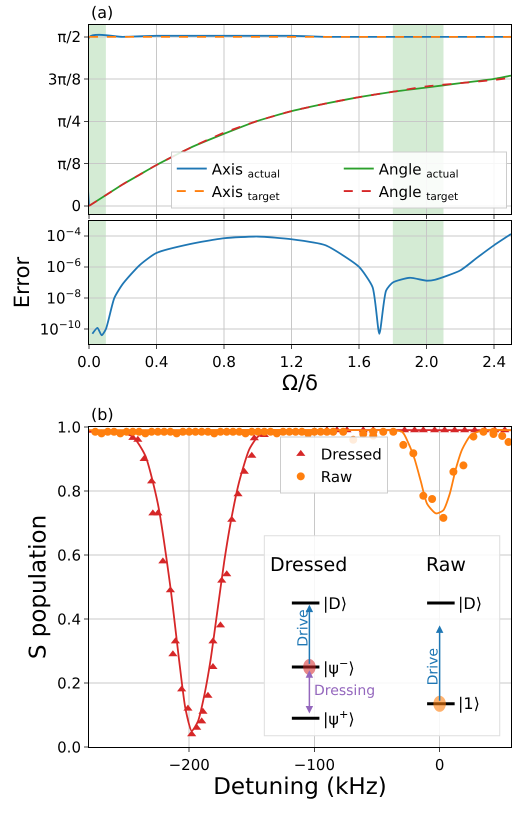 This screenshot has width=514, height=814. What do you see at coordinates (69, 683) in the screenshot?
I see `y-tick-label: 0.2` at bounding box center [69, 683].